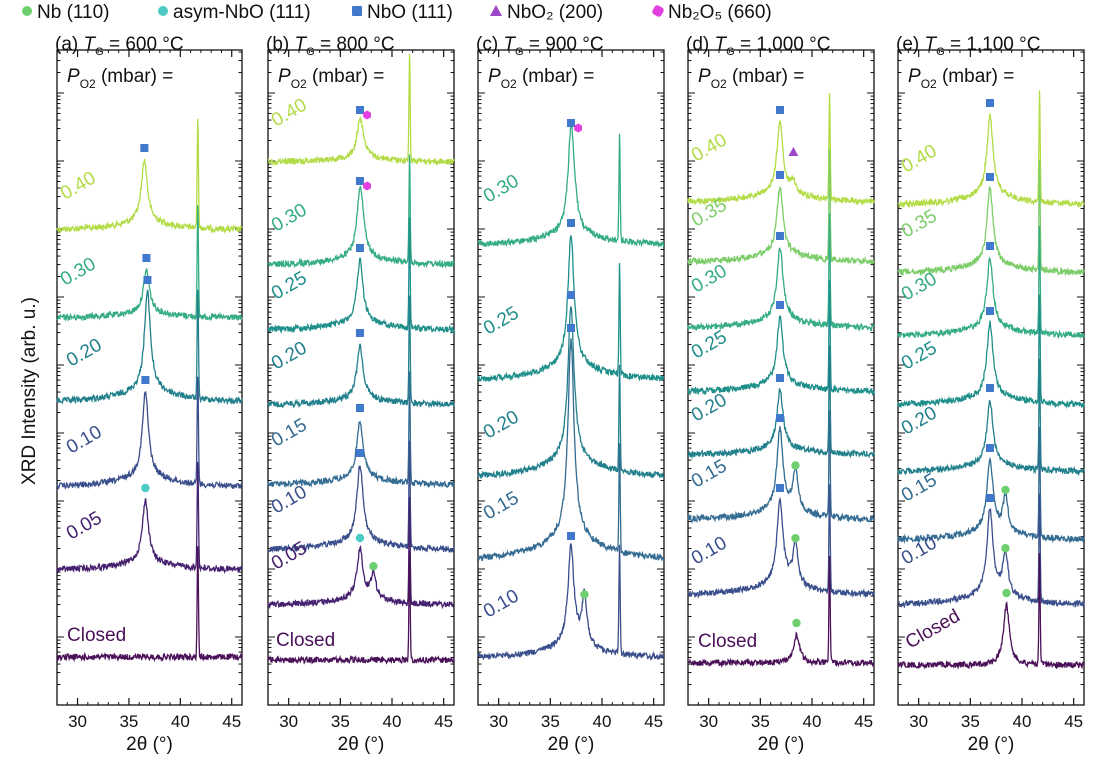  Describe the element at coordinates (720, 12) in the screenshot. I see `legend-label: Nb₂O₅ (660)` at that location.